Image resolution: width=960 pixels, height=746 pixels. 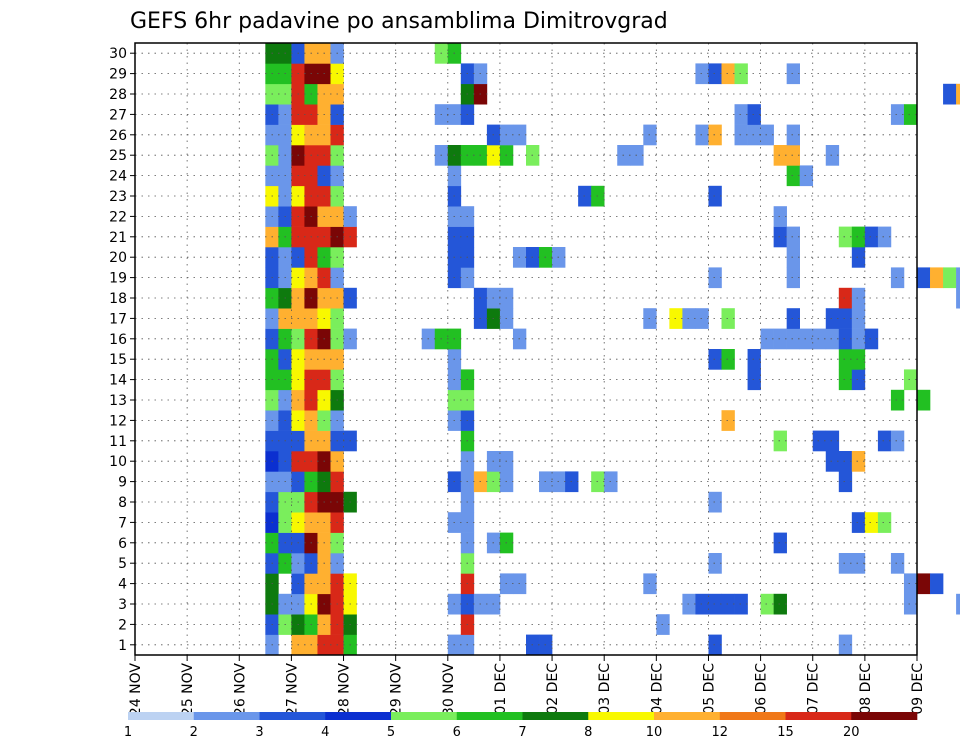 I want to click on y-tick-label: 1, so click(x=122, y=646).